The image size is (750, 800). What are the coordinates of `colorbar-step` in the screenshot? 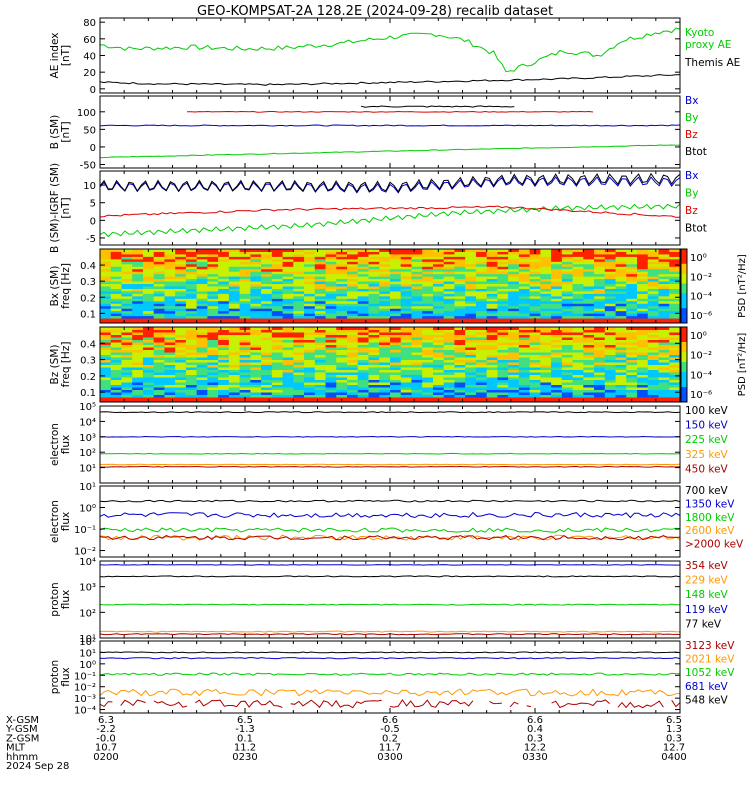 It's located at (684, 290).